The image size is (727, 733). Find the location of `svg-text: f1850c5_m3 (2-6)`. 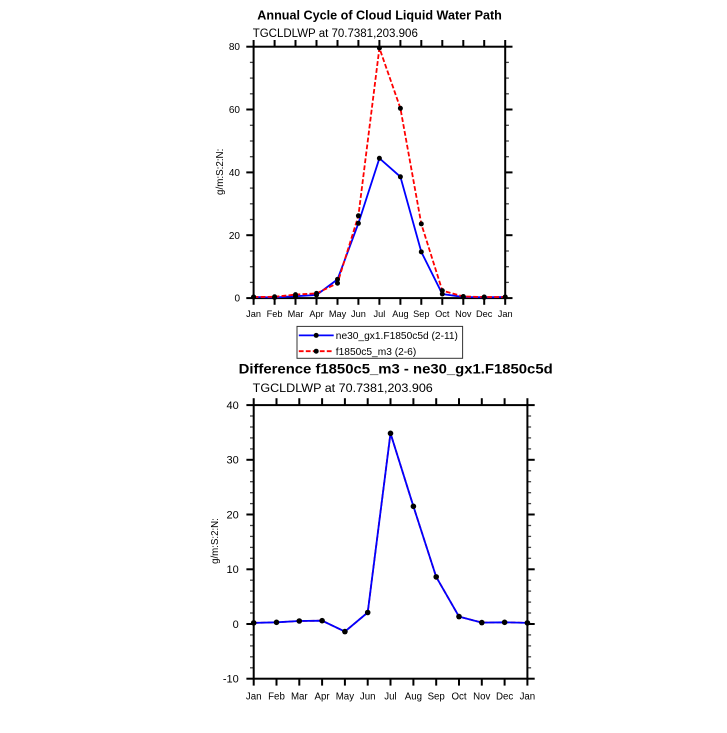

svg-text: f1850c5_m3 (2-6) is located at coordinates (376, 352).